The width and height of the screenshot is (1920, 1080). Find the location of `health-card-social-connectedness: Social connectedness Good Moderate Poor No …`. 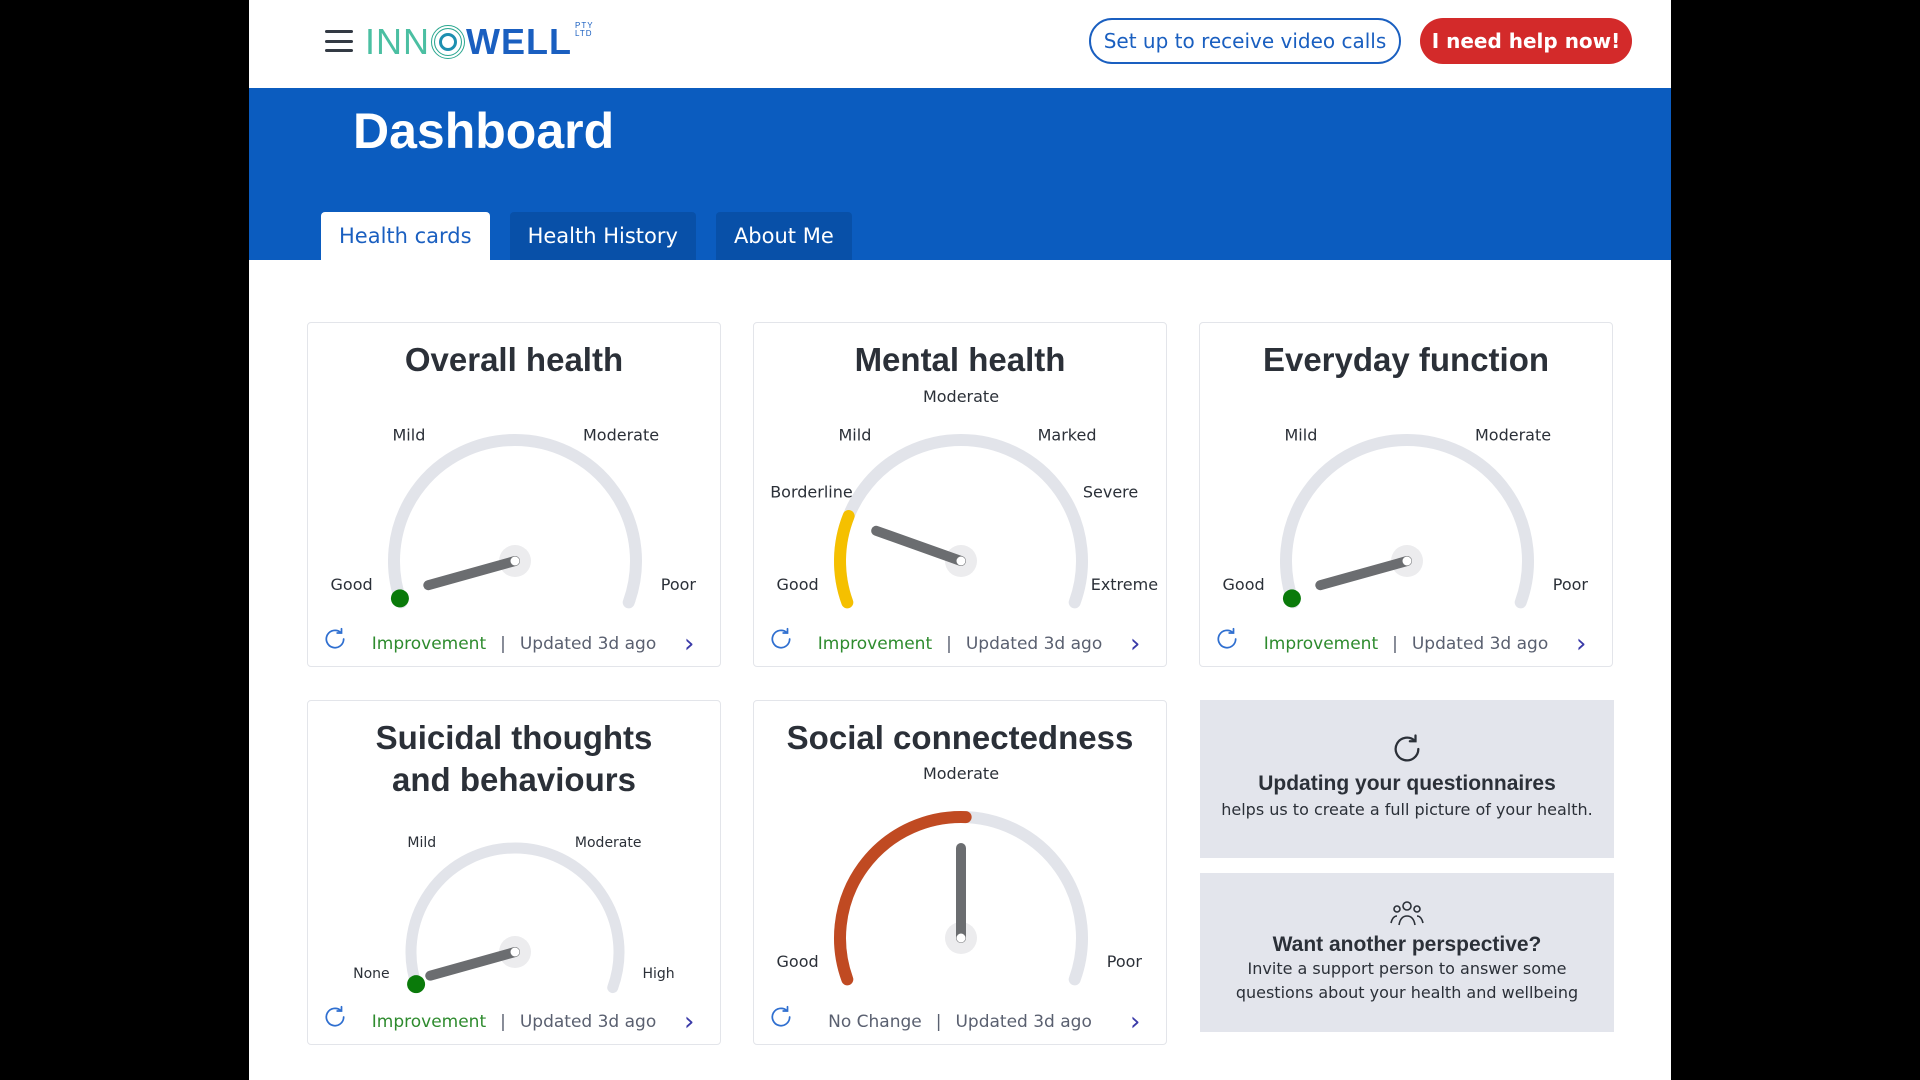

health-card-social-connectedness: Social connectedness Good Moderate Poor No … is located at coordinates (960, 872).